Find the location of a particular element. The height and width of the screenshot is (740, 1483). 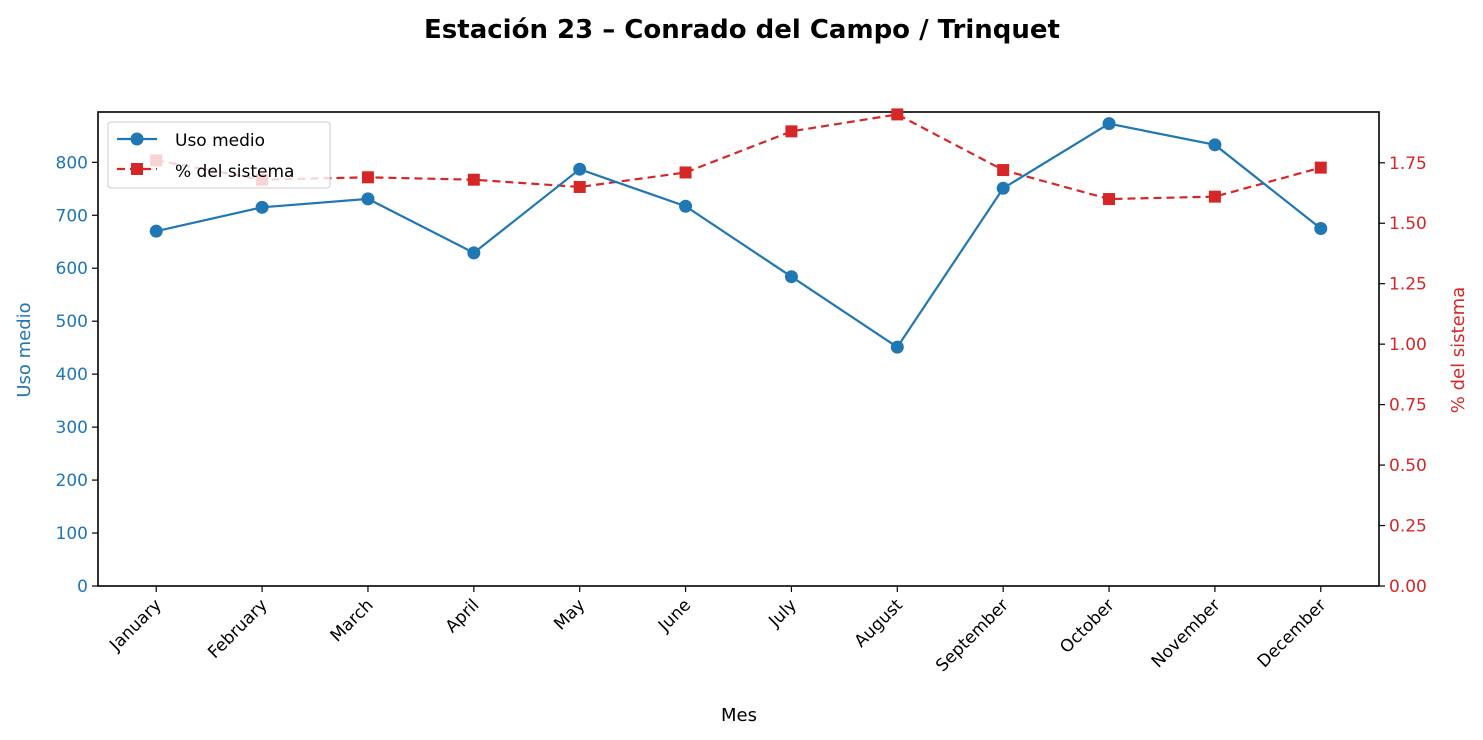

x-tick-label: March is located at coordinates (352, 620).